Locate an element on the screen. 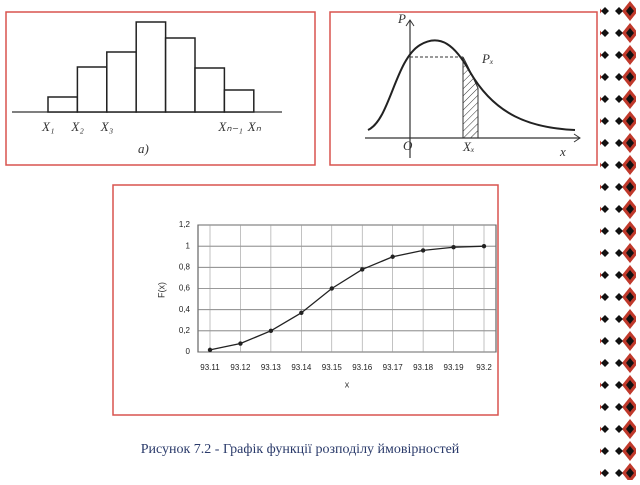 The width and height of the screenshot is (640, 485). x-tick-label: 93.16 is located at coordinates (362, 367).